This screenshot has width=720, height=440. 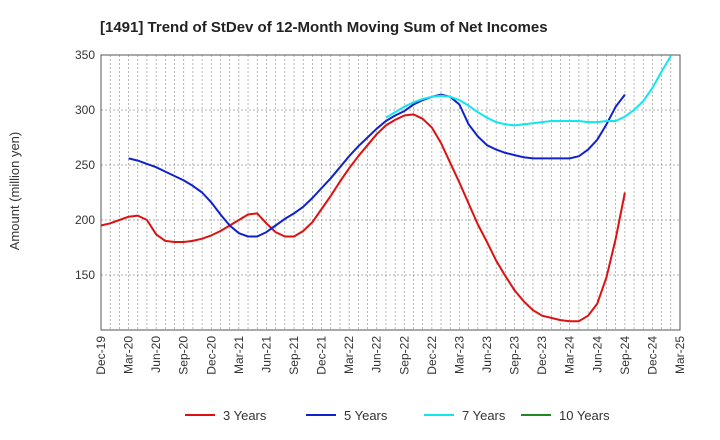 What do you see at coordinates (156, 354) in the screenshot?
I see `x-tick-label: Jun-20` at bounding box center [156, 354].